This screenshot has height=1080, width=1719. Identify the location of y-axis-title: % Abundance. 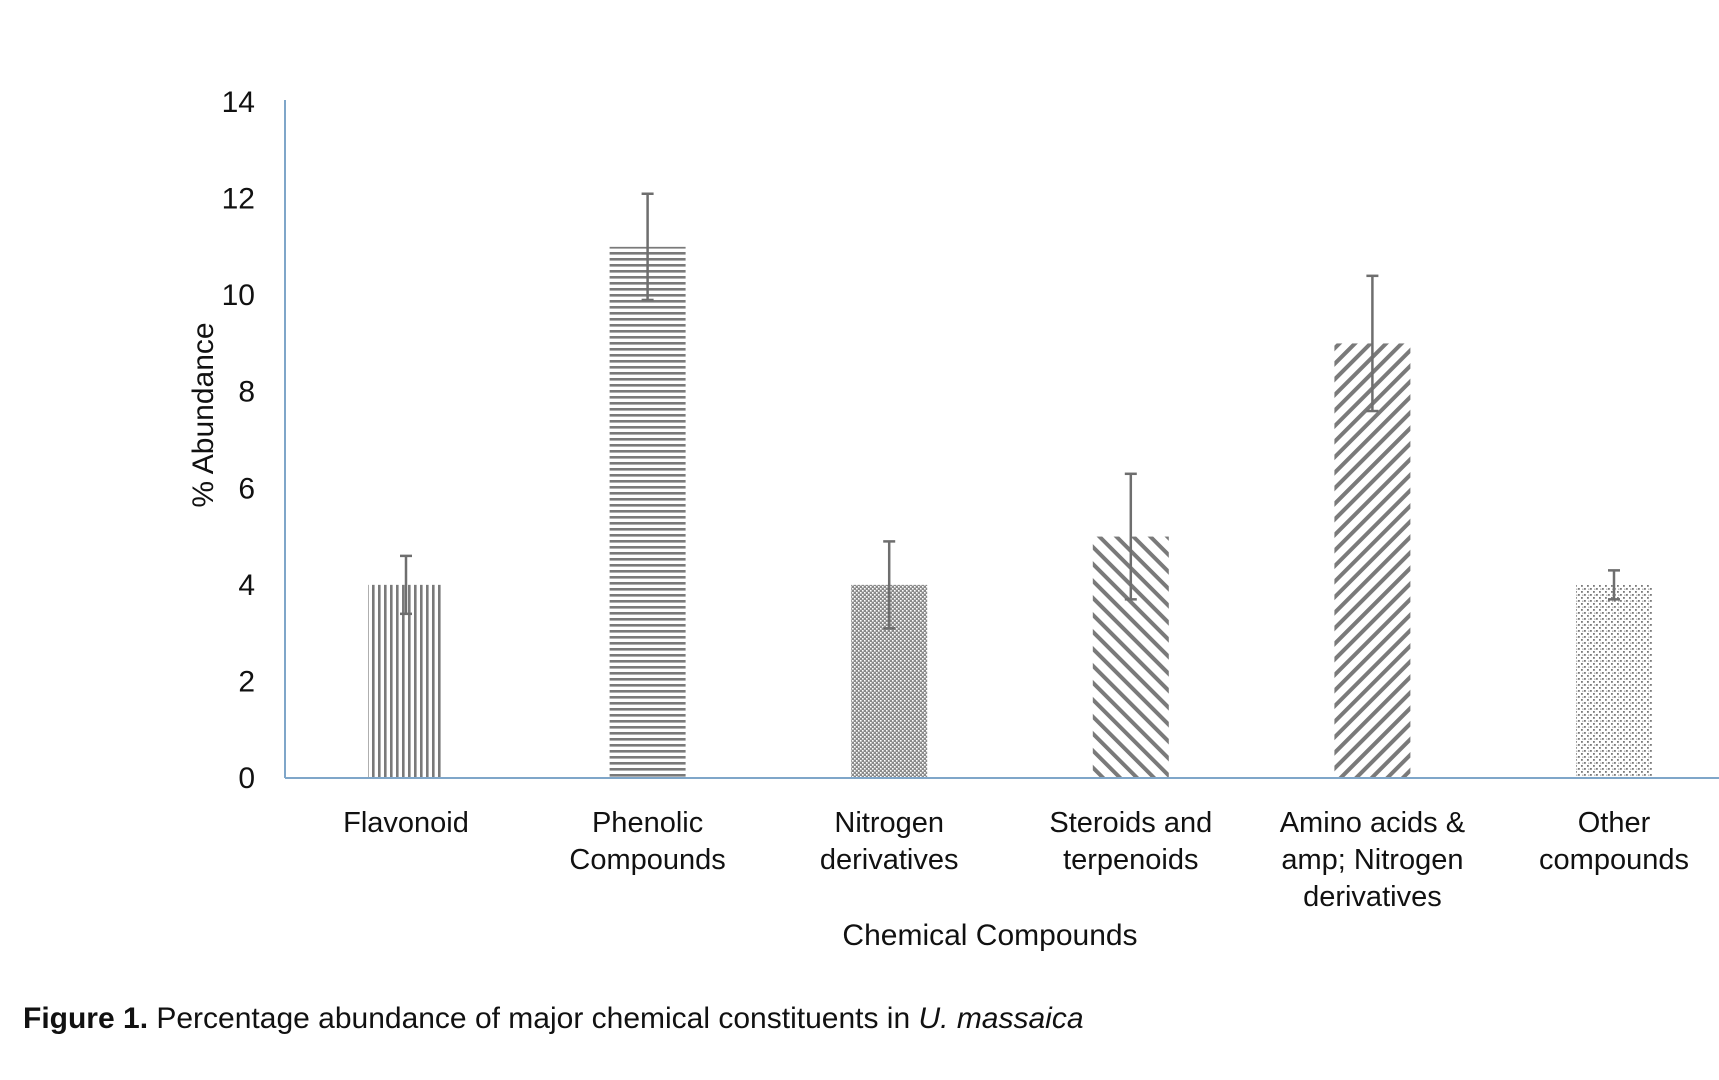
(203, 414).